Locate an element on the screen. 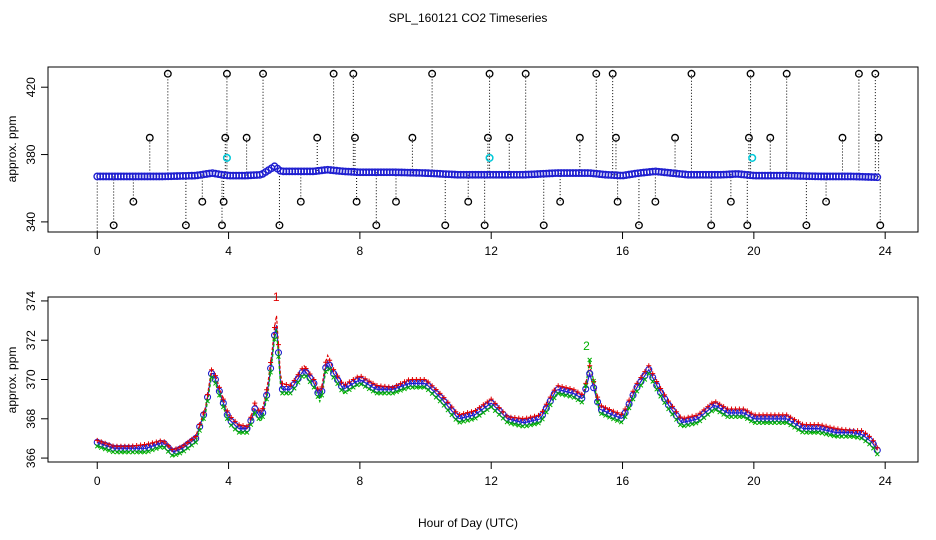  top-y-tick-label: 340 is located at coordinates (31, 222).